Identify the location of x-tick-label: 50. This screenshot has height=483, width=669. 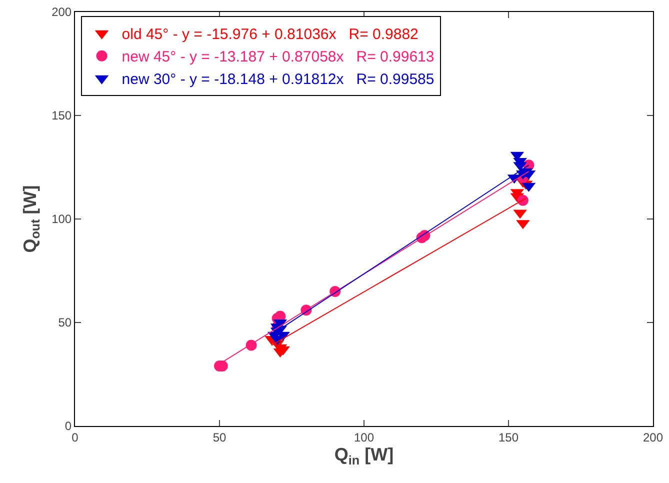
(219, 437).